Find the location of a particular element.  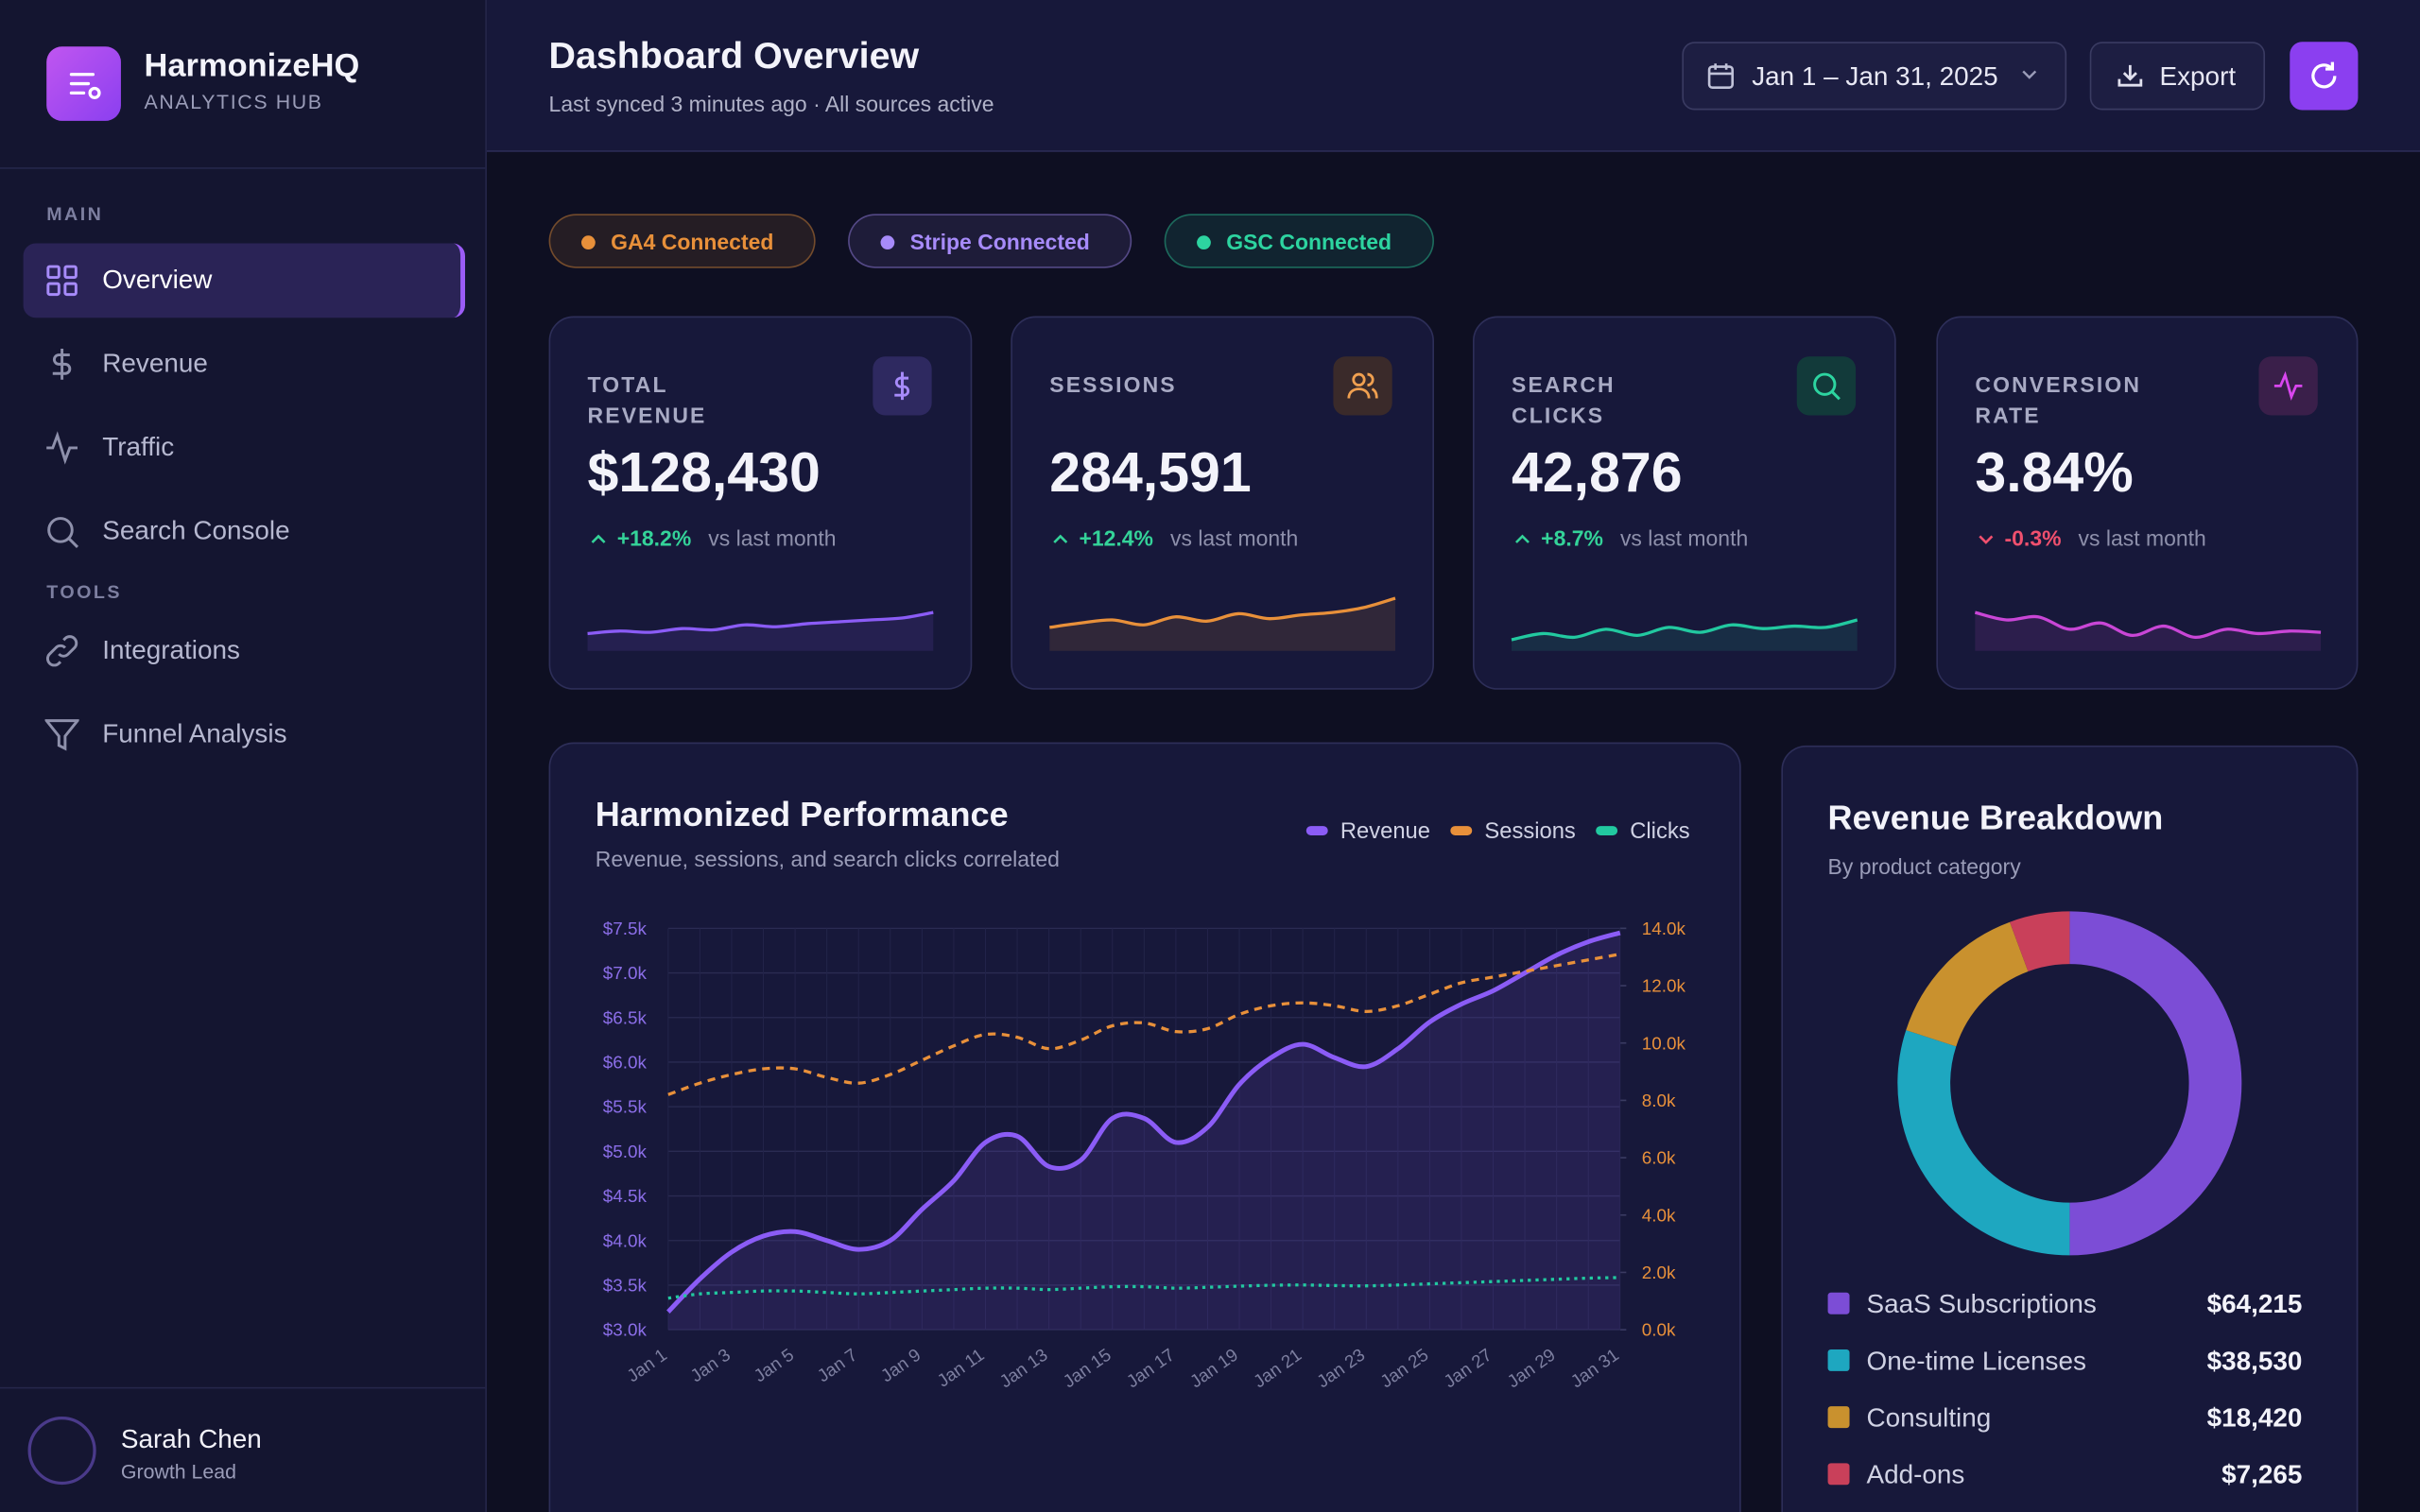

kpi-label: SEARCH CLICKS is located at coordinates (1564, 399).